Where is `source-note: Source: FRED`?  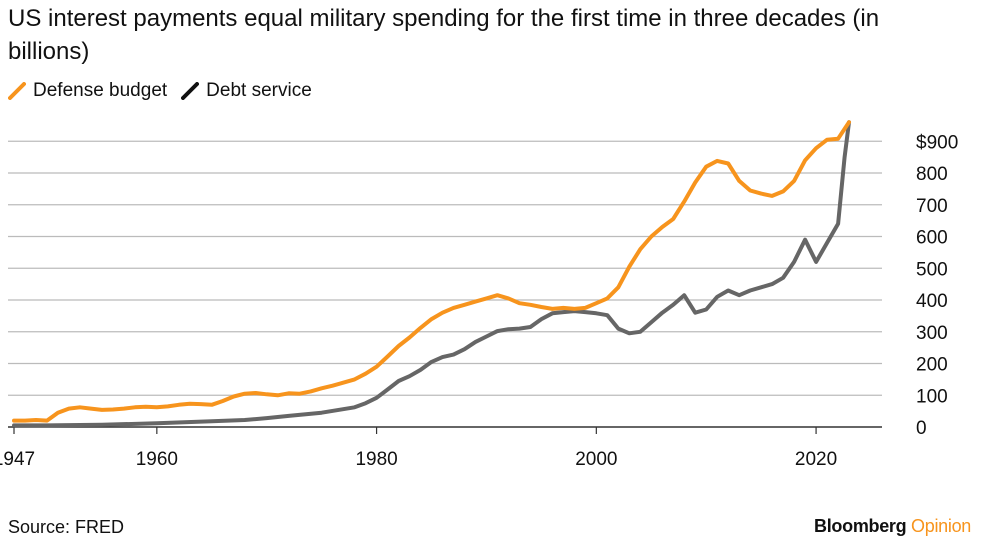 source-note: Source: FRED is located at coordinates (66, 527).